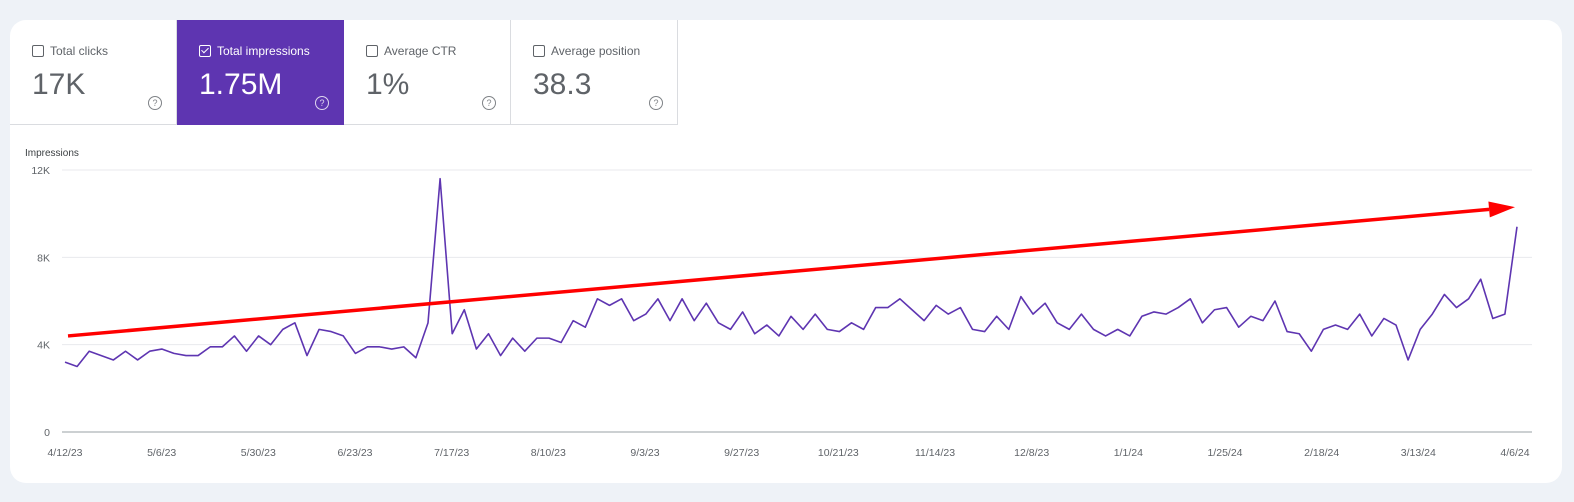 The height and width of the screenshot is (502, 1574). What do you see at coordinates (40, 171) in the screenshot?
I see `y-tick-label: 12K` at bounding box center [40, 171].